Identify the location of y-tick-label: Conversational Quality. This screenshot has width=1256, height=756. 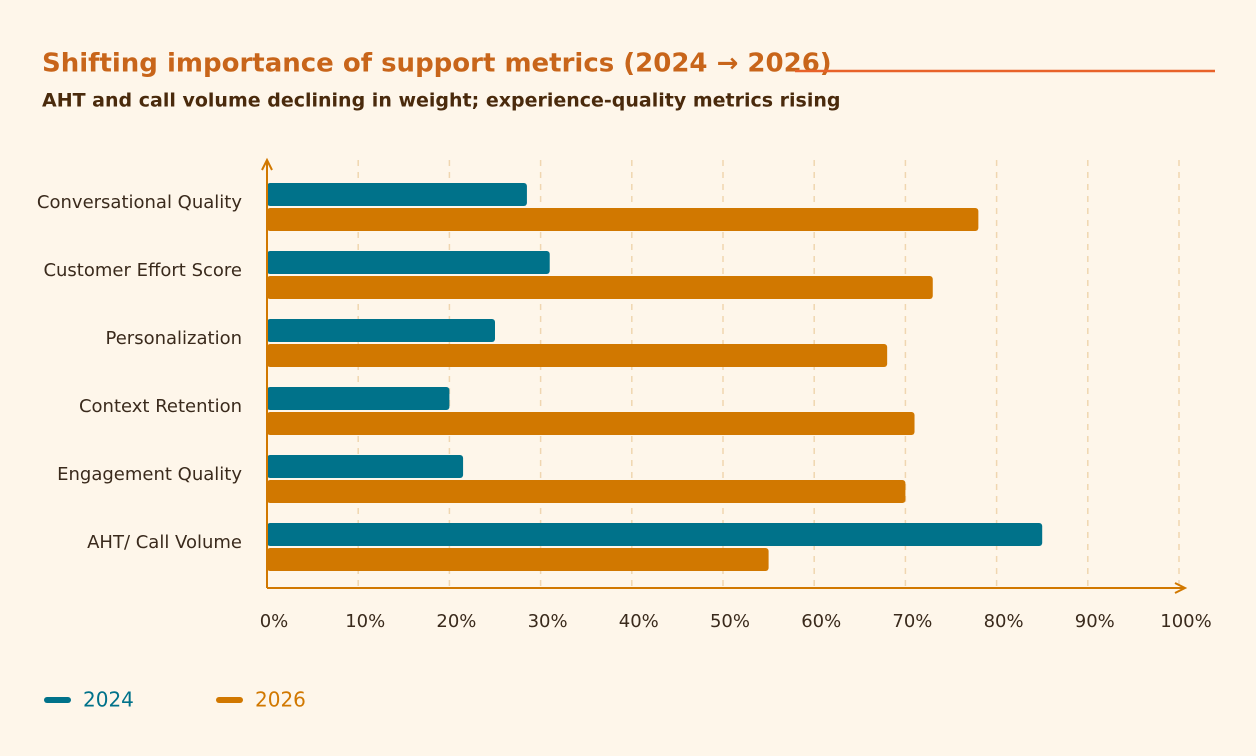
(139, 202).